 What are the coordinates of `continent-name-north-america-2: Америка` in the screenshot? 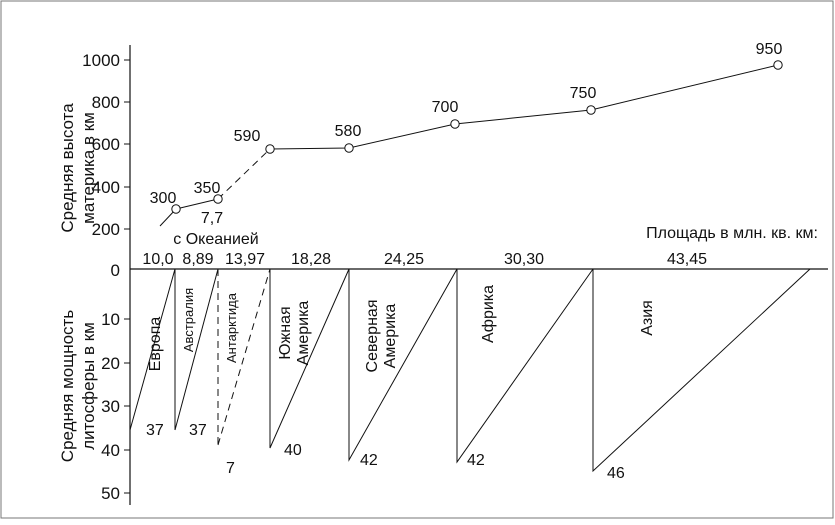 It's located at (390, 336).